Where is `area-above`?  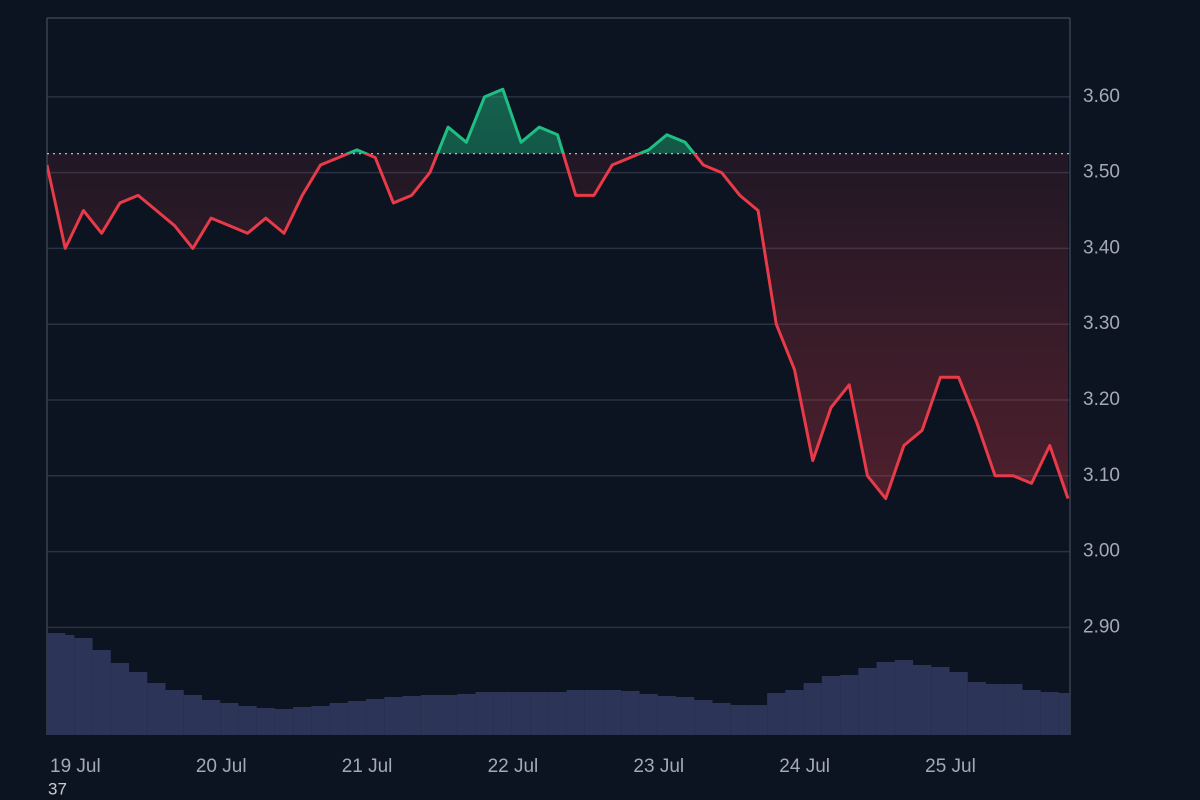 area-above is located at coordinates (557, 121).